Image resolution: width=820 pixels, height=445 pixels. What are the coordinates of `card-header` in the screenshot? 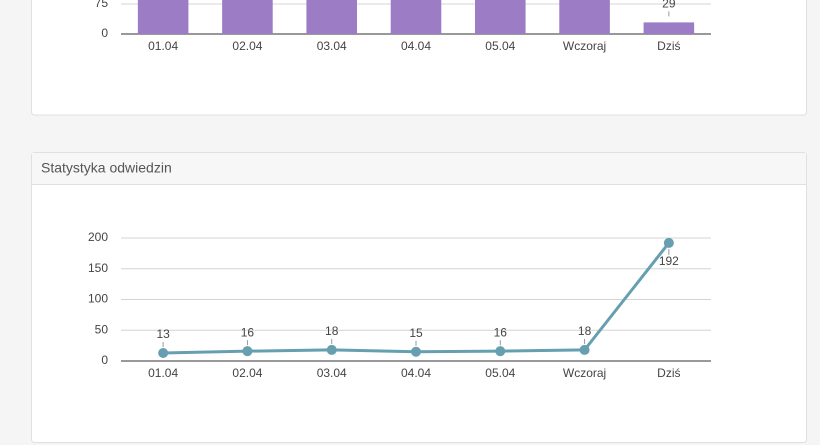 It's located at (419, 168).